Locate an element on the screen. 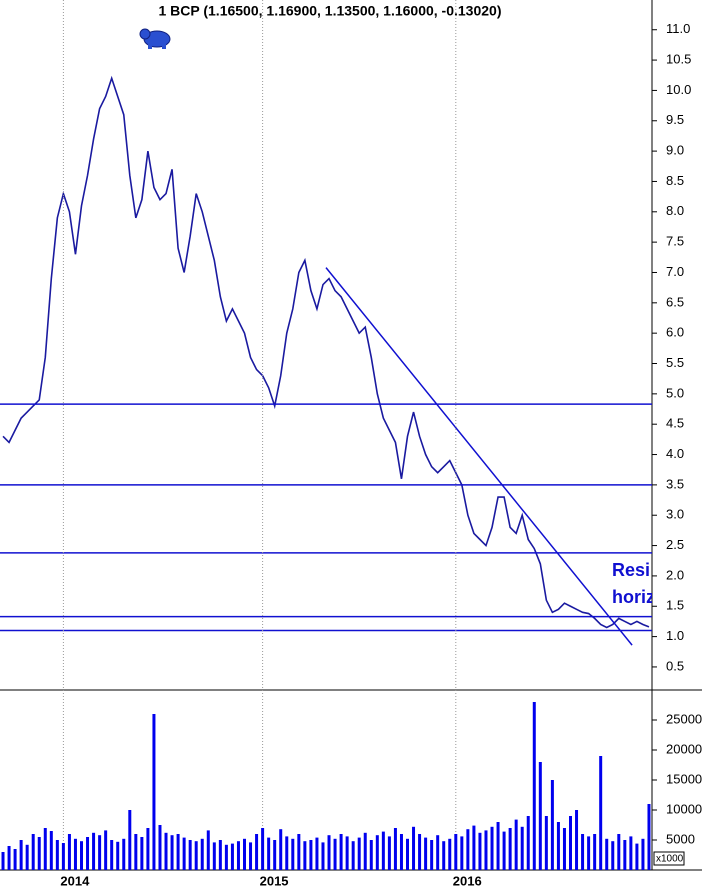 This screenshot has height=895, width=702. y-tick-label: 15000 is located at coordinates (684, 778).